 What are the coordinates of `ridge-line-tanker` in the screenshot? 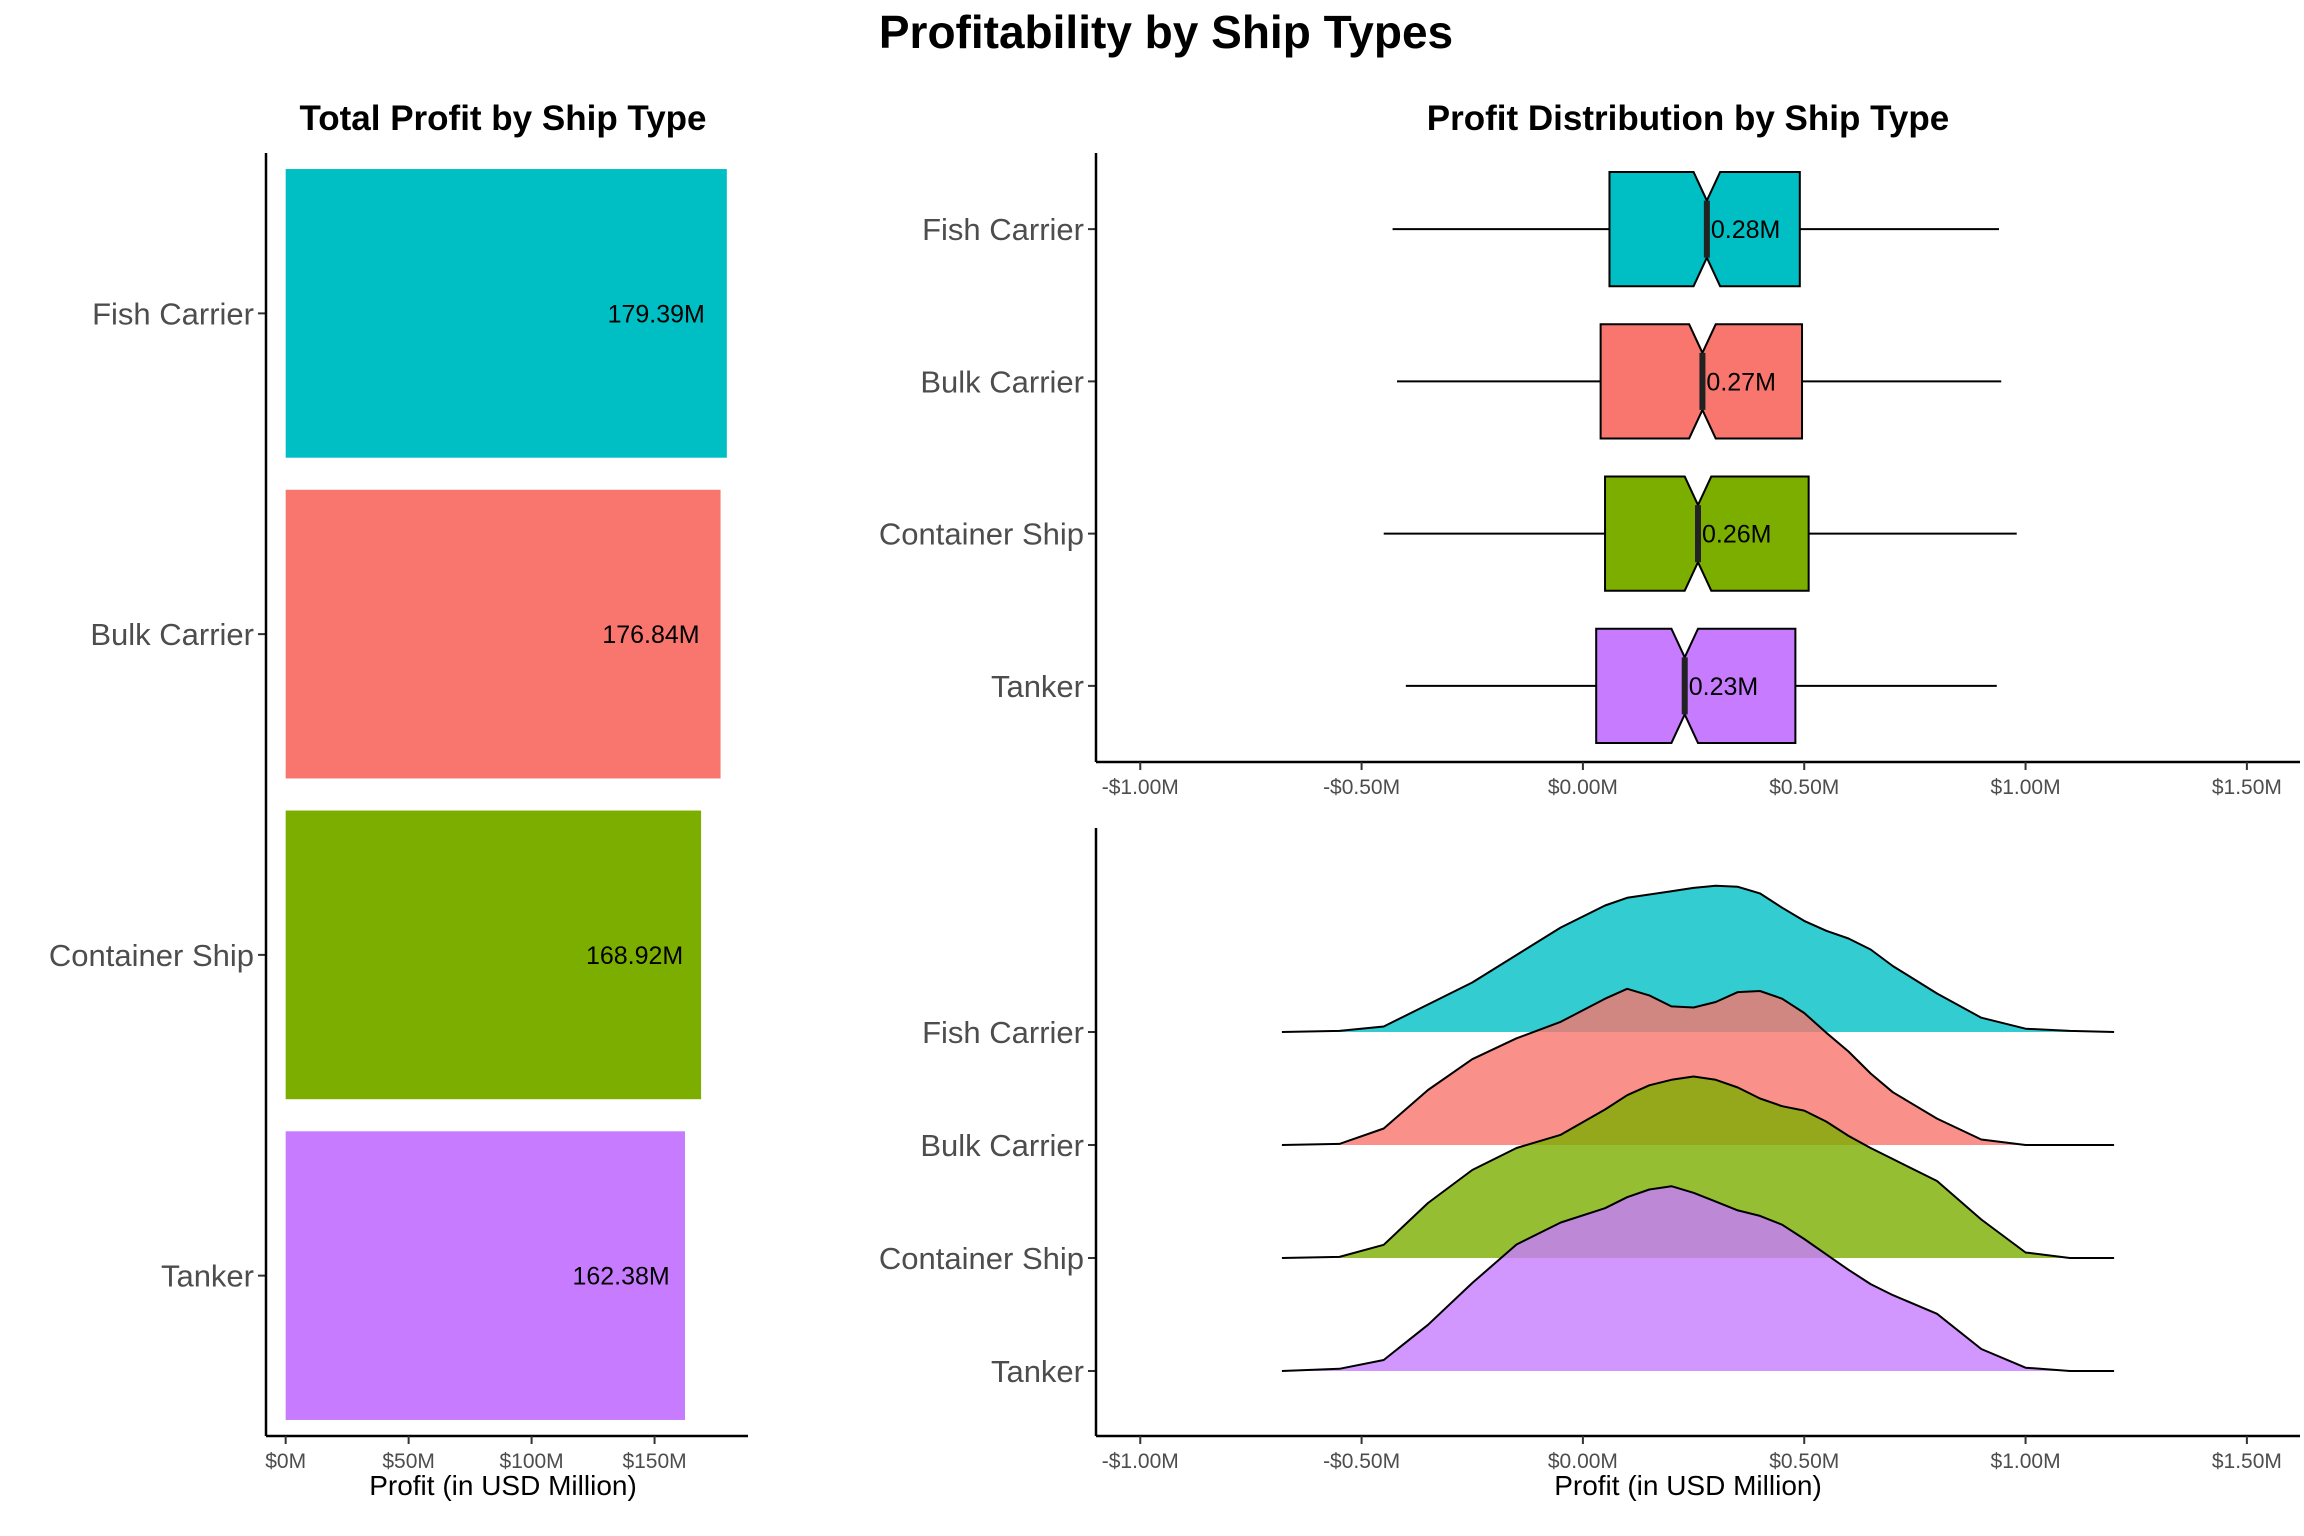 It's located at (1698, 1278).